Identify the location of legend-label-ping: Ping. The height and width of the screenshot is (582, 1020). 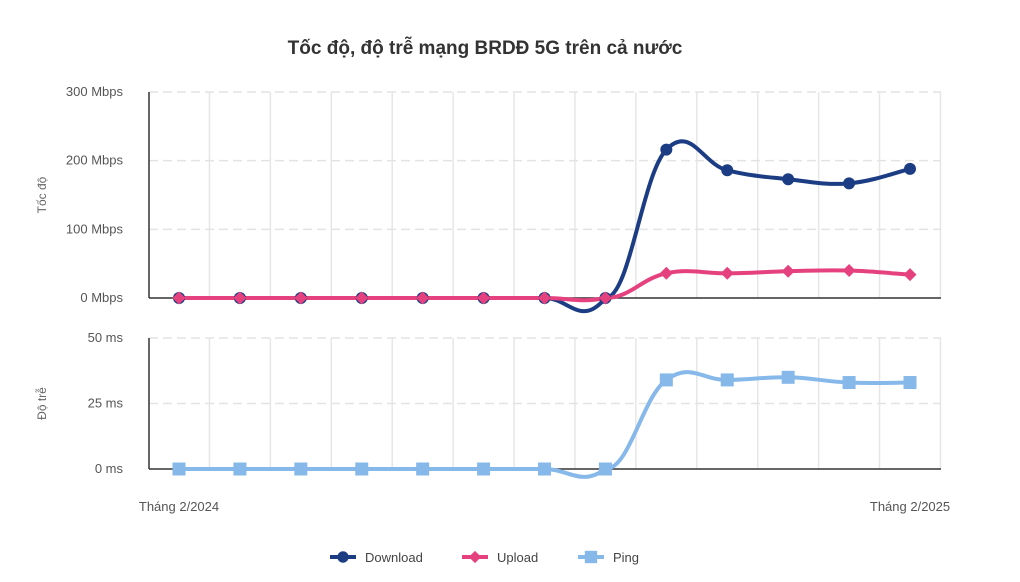
(626, 557).